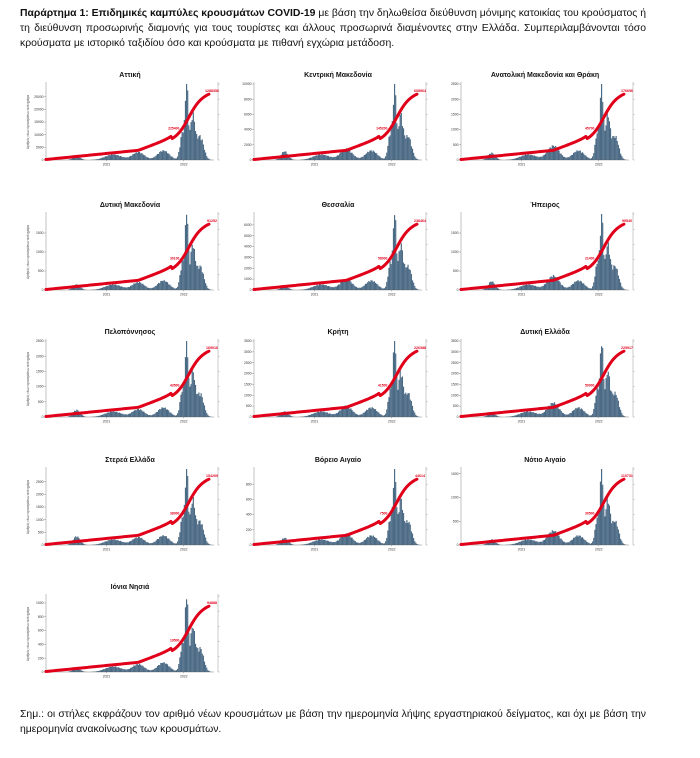  I want to click on chart-title: Κεντρική Μακεδονία, so click(338, 75).